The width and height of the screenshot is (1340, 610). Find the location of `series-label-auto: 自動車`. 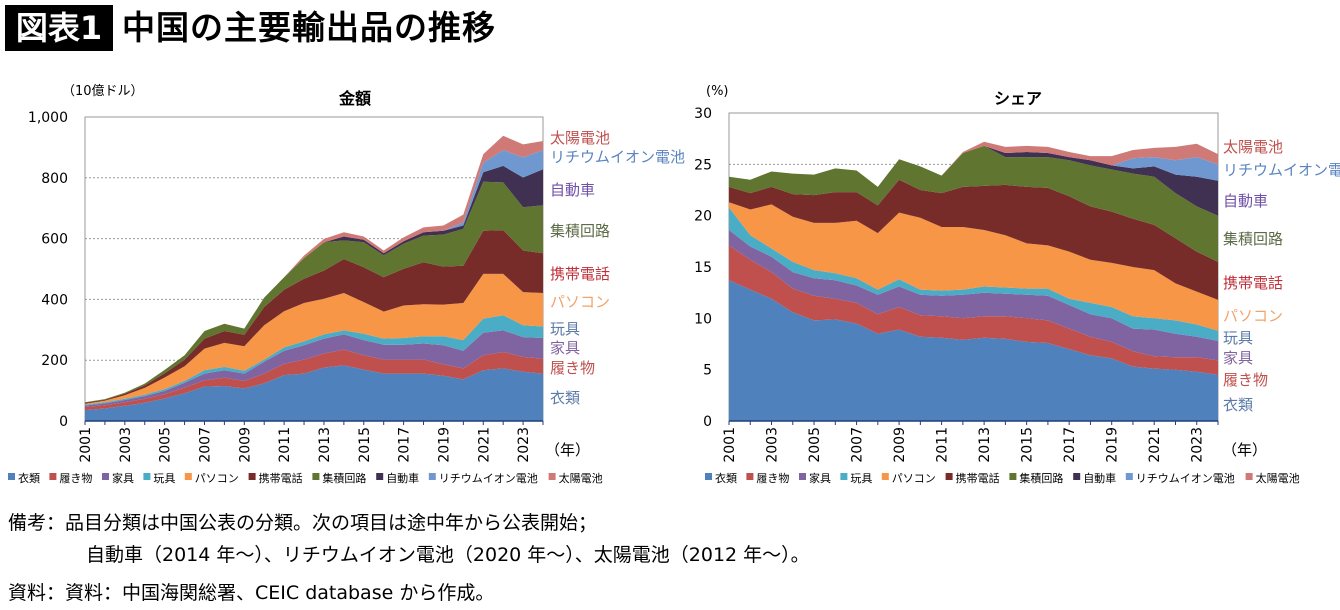

series-label-auto: 自動車 is located at coordinates (1245, 201).